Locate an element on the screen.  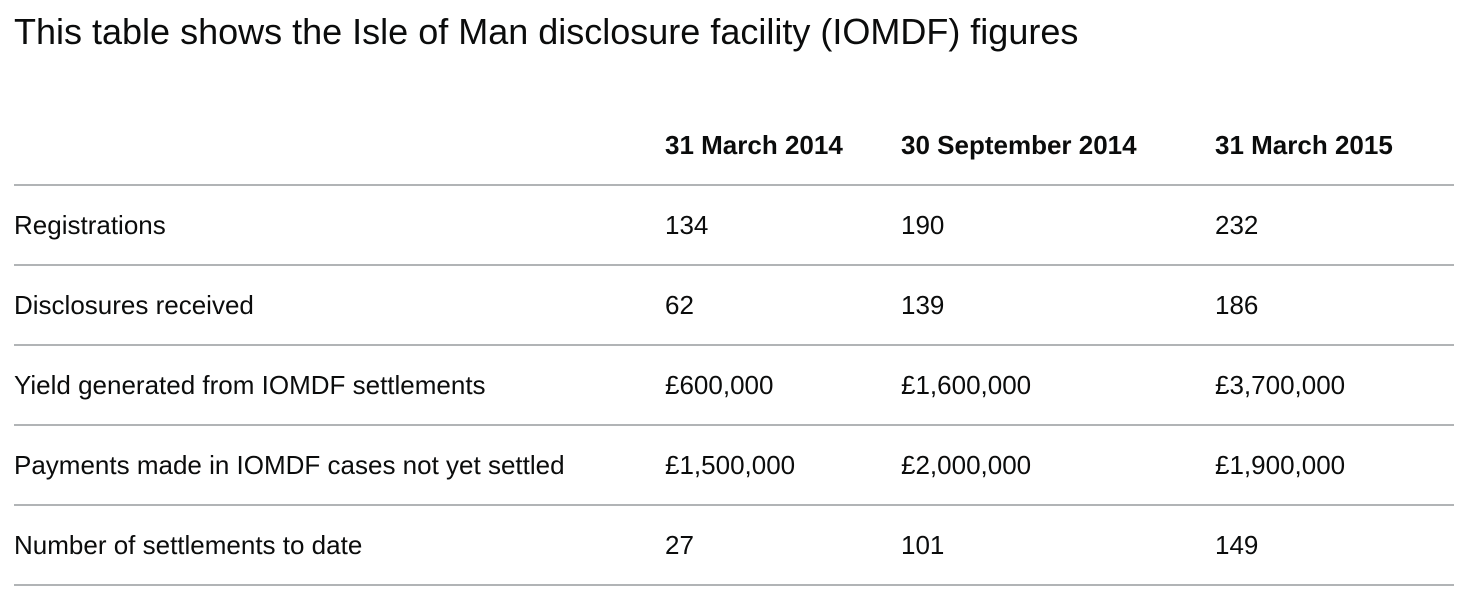
table-row-registrations: Registrations 134 190 232 is located at coordinates (734, 225).